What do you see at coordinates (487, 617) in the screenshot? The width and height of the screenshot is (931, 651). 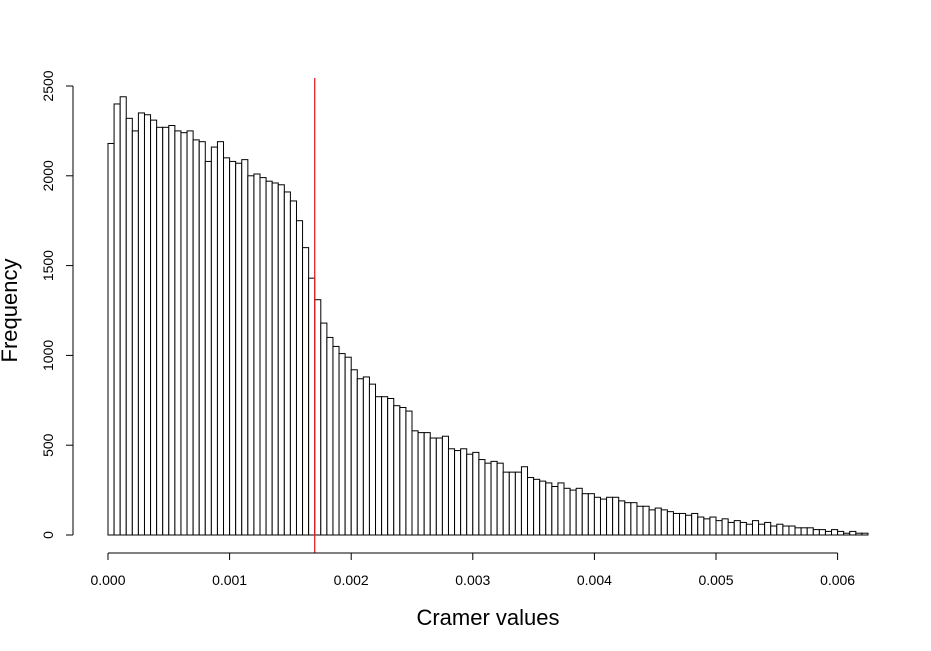 I see `x-axis-title: Cramer values` at bounding box center [487, 617].